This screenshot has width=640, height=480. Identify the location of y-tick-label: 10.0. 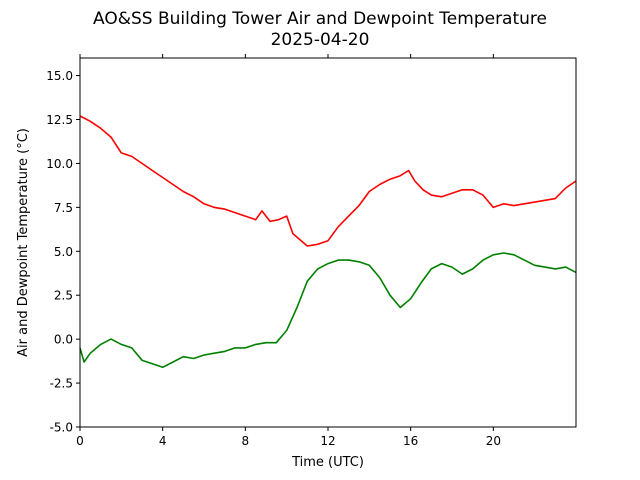
(59, 164).